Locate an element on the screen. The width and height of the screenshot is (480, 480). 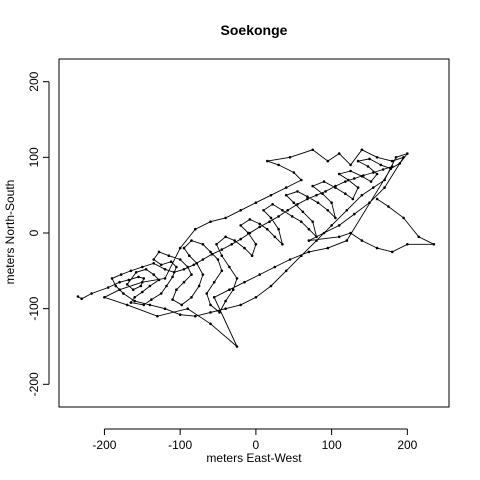
y-tick-label: 200 is located at coordinates (34, 81).